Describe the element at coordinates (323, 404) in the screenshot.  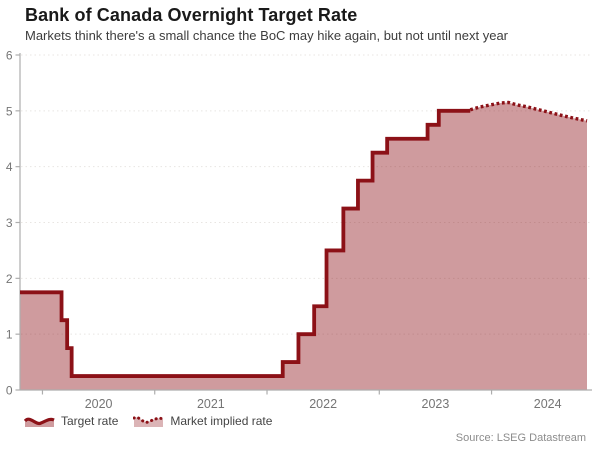
I see `svg-text: 2022` at that location.